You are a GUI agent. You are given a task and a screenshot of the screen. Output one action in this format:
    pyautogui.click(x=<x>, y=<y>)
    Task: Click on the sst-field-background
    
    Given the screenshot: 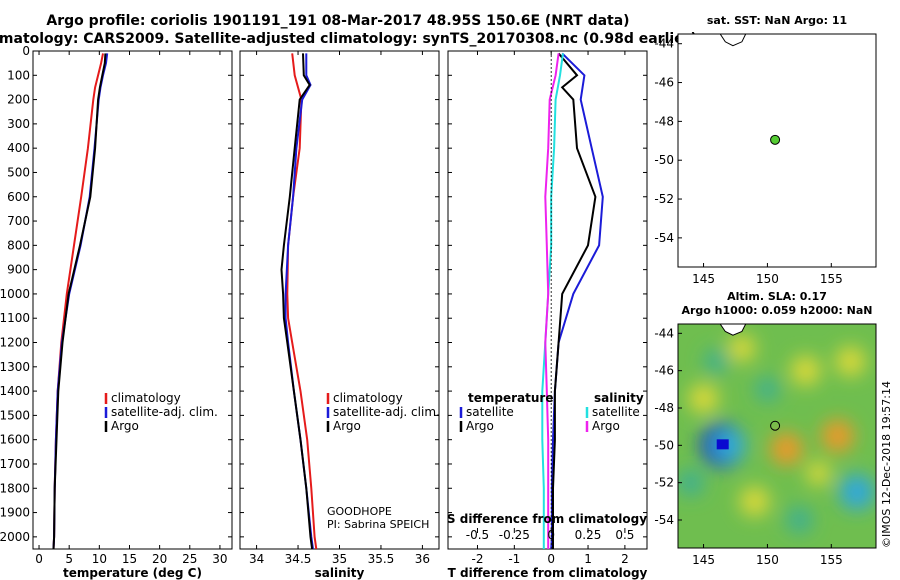 What is the action you would take?
    pyautogui.click(x=777, y=150)
    